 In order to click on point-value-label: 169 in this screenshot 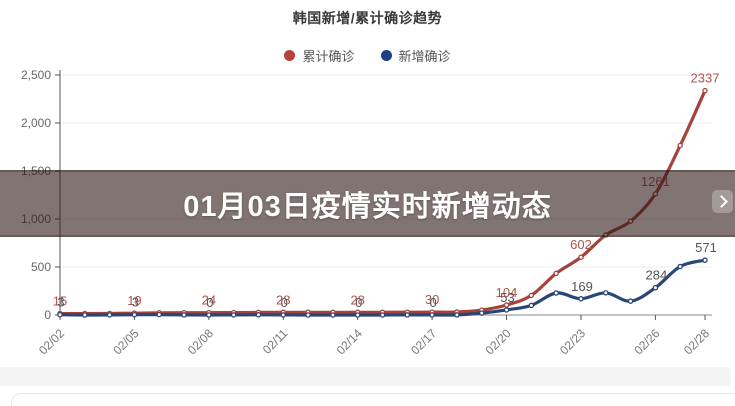, I will do `click(582, 286)`.